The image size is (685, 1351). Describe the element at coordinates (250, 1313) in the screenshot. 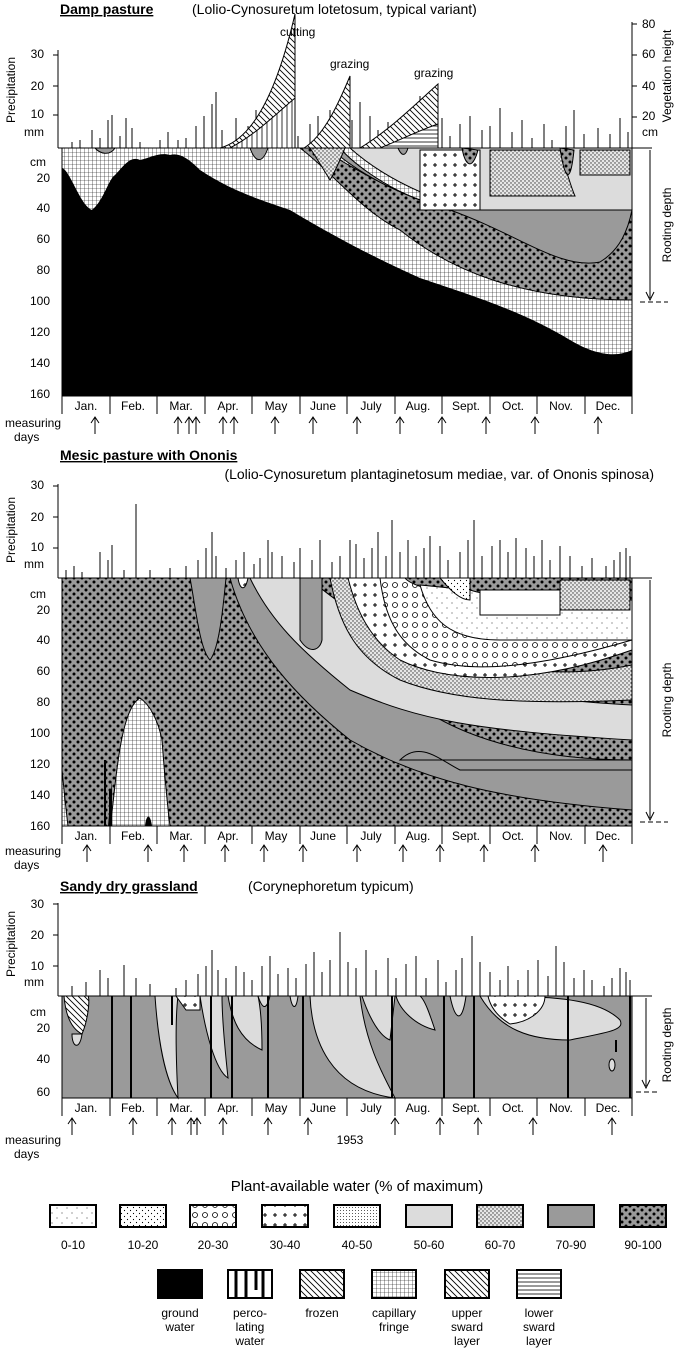

I see `legend-label: perco-` at that location.